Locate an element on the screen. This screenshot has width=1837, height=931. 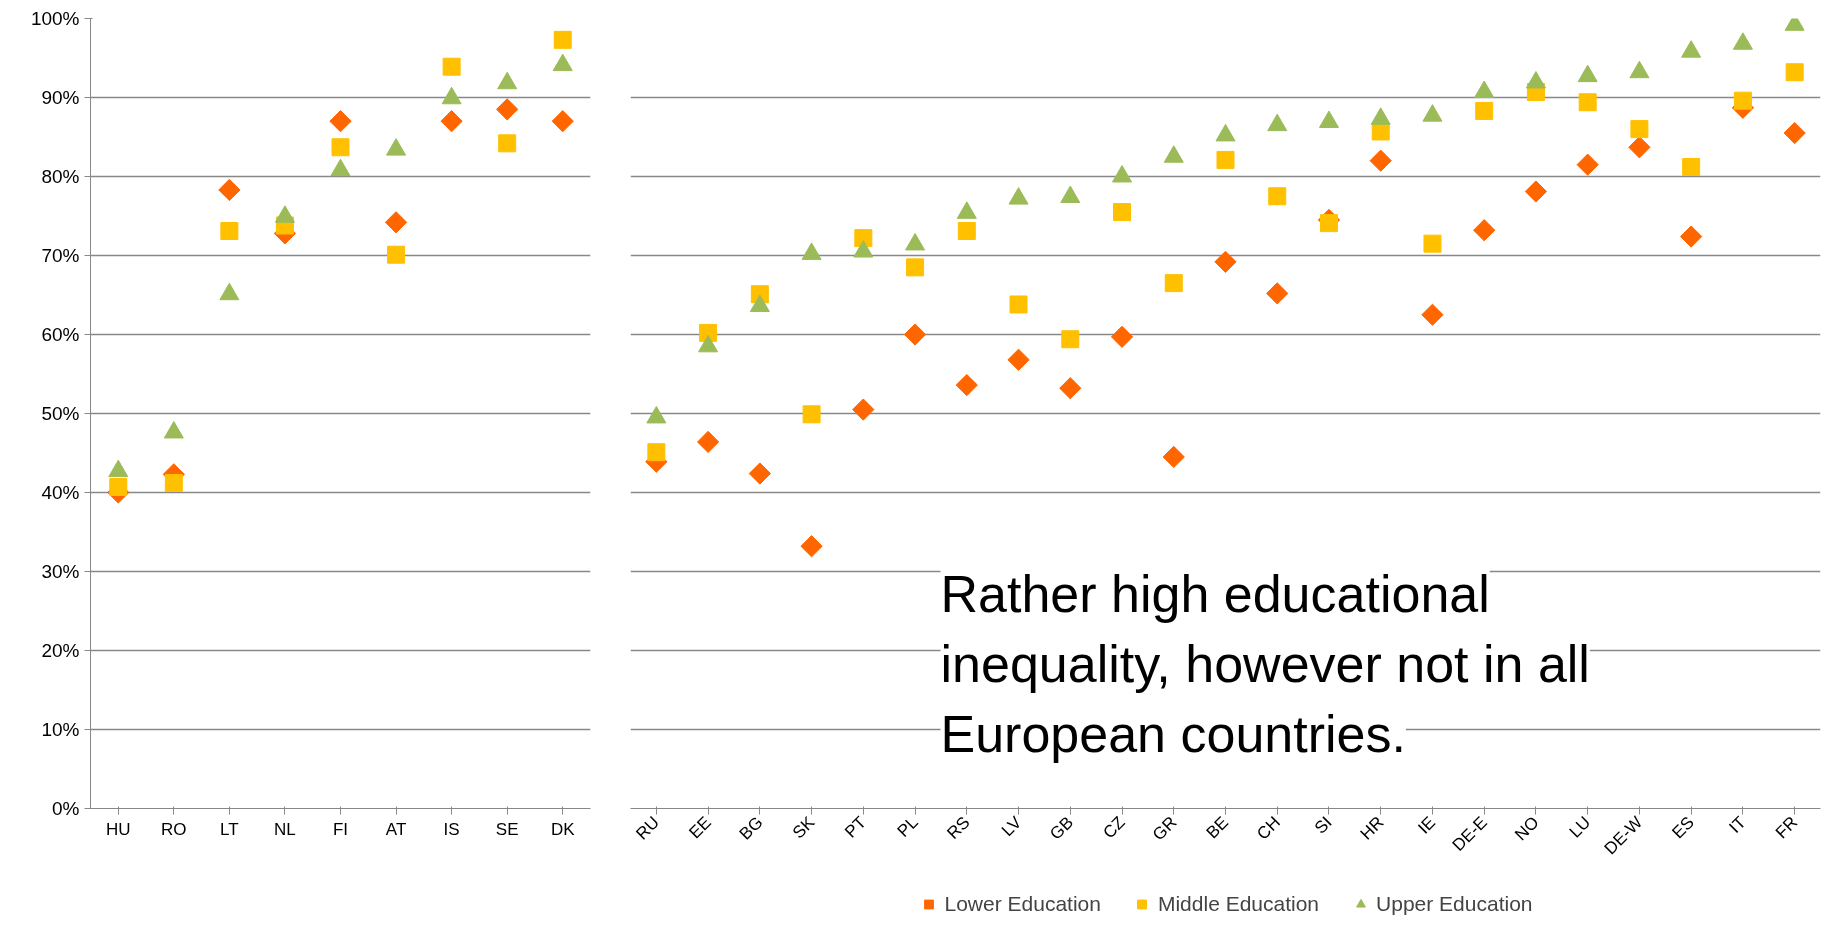
x-tick-label: SI is located at coordinates (1323, 825).